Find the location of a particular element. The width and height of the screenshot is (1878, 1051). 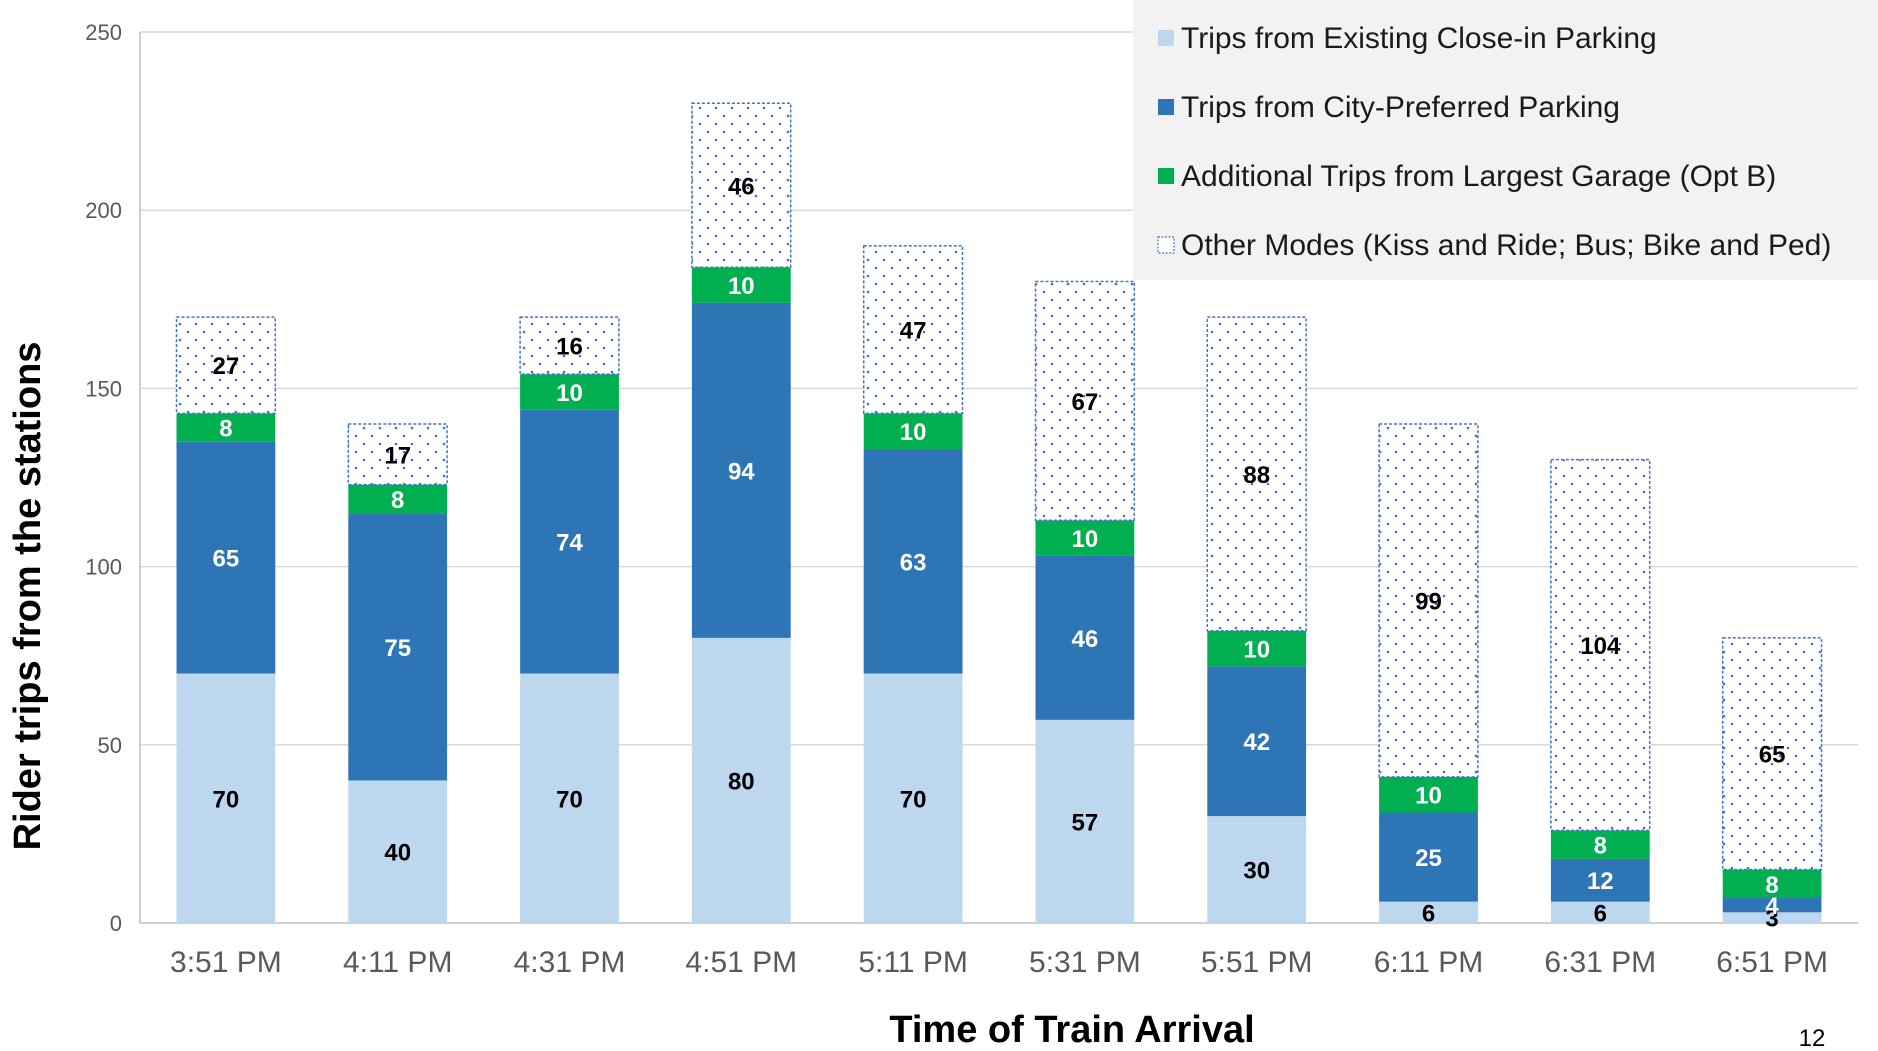

data-label: 4 is located at coordinates (1772, 906).